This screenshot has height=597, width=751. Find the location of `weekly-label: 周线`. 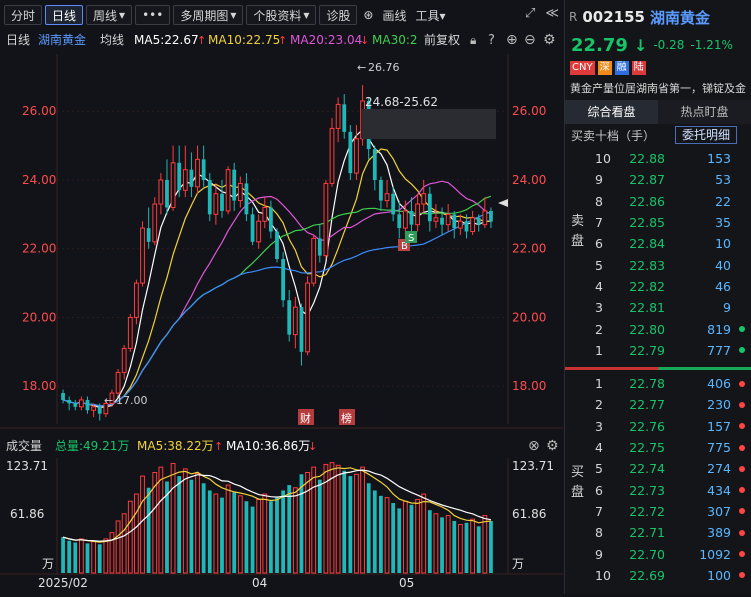

weekly-label: 周线 is located at coordinates (105, 15).